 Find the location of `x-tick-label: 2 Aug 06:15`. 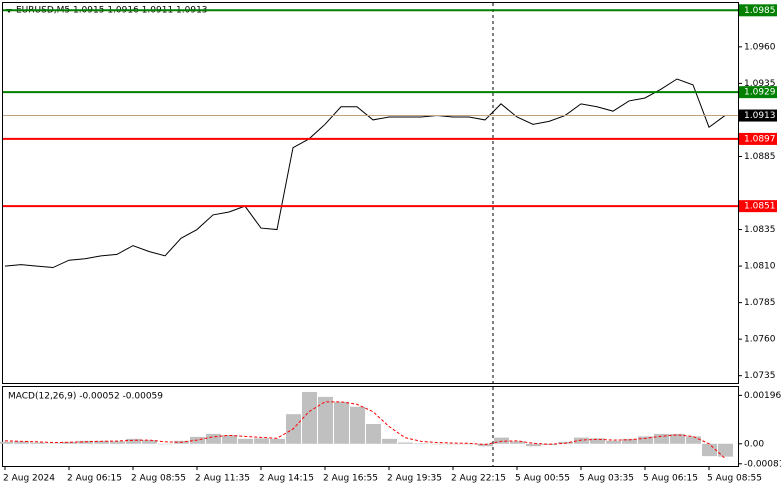

x-tick-label: 2 Aug 06:15 is located at coordinates (94, 479).